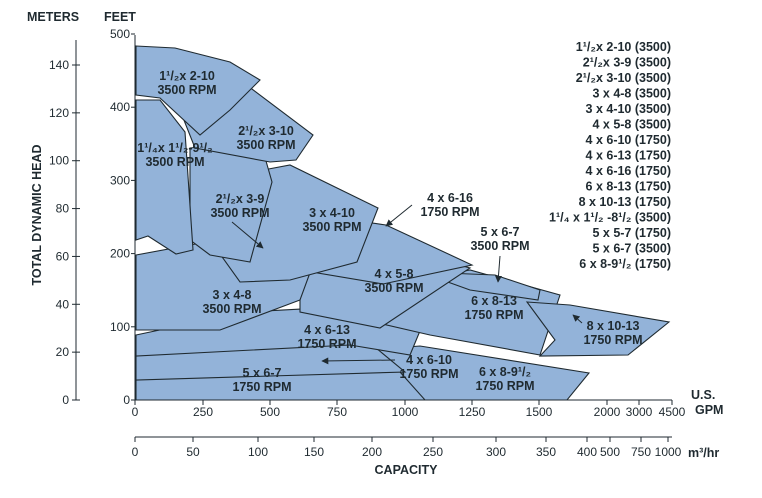  Describe the element at coordinates (628, 140) in the screenshot. I see `legend-item: 4 x 6-10 (1750)` at that location.